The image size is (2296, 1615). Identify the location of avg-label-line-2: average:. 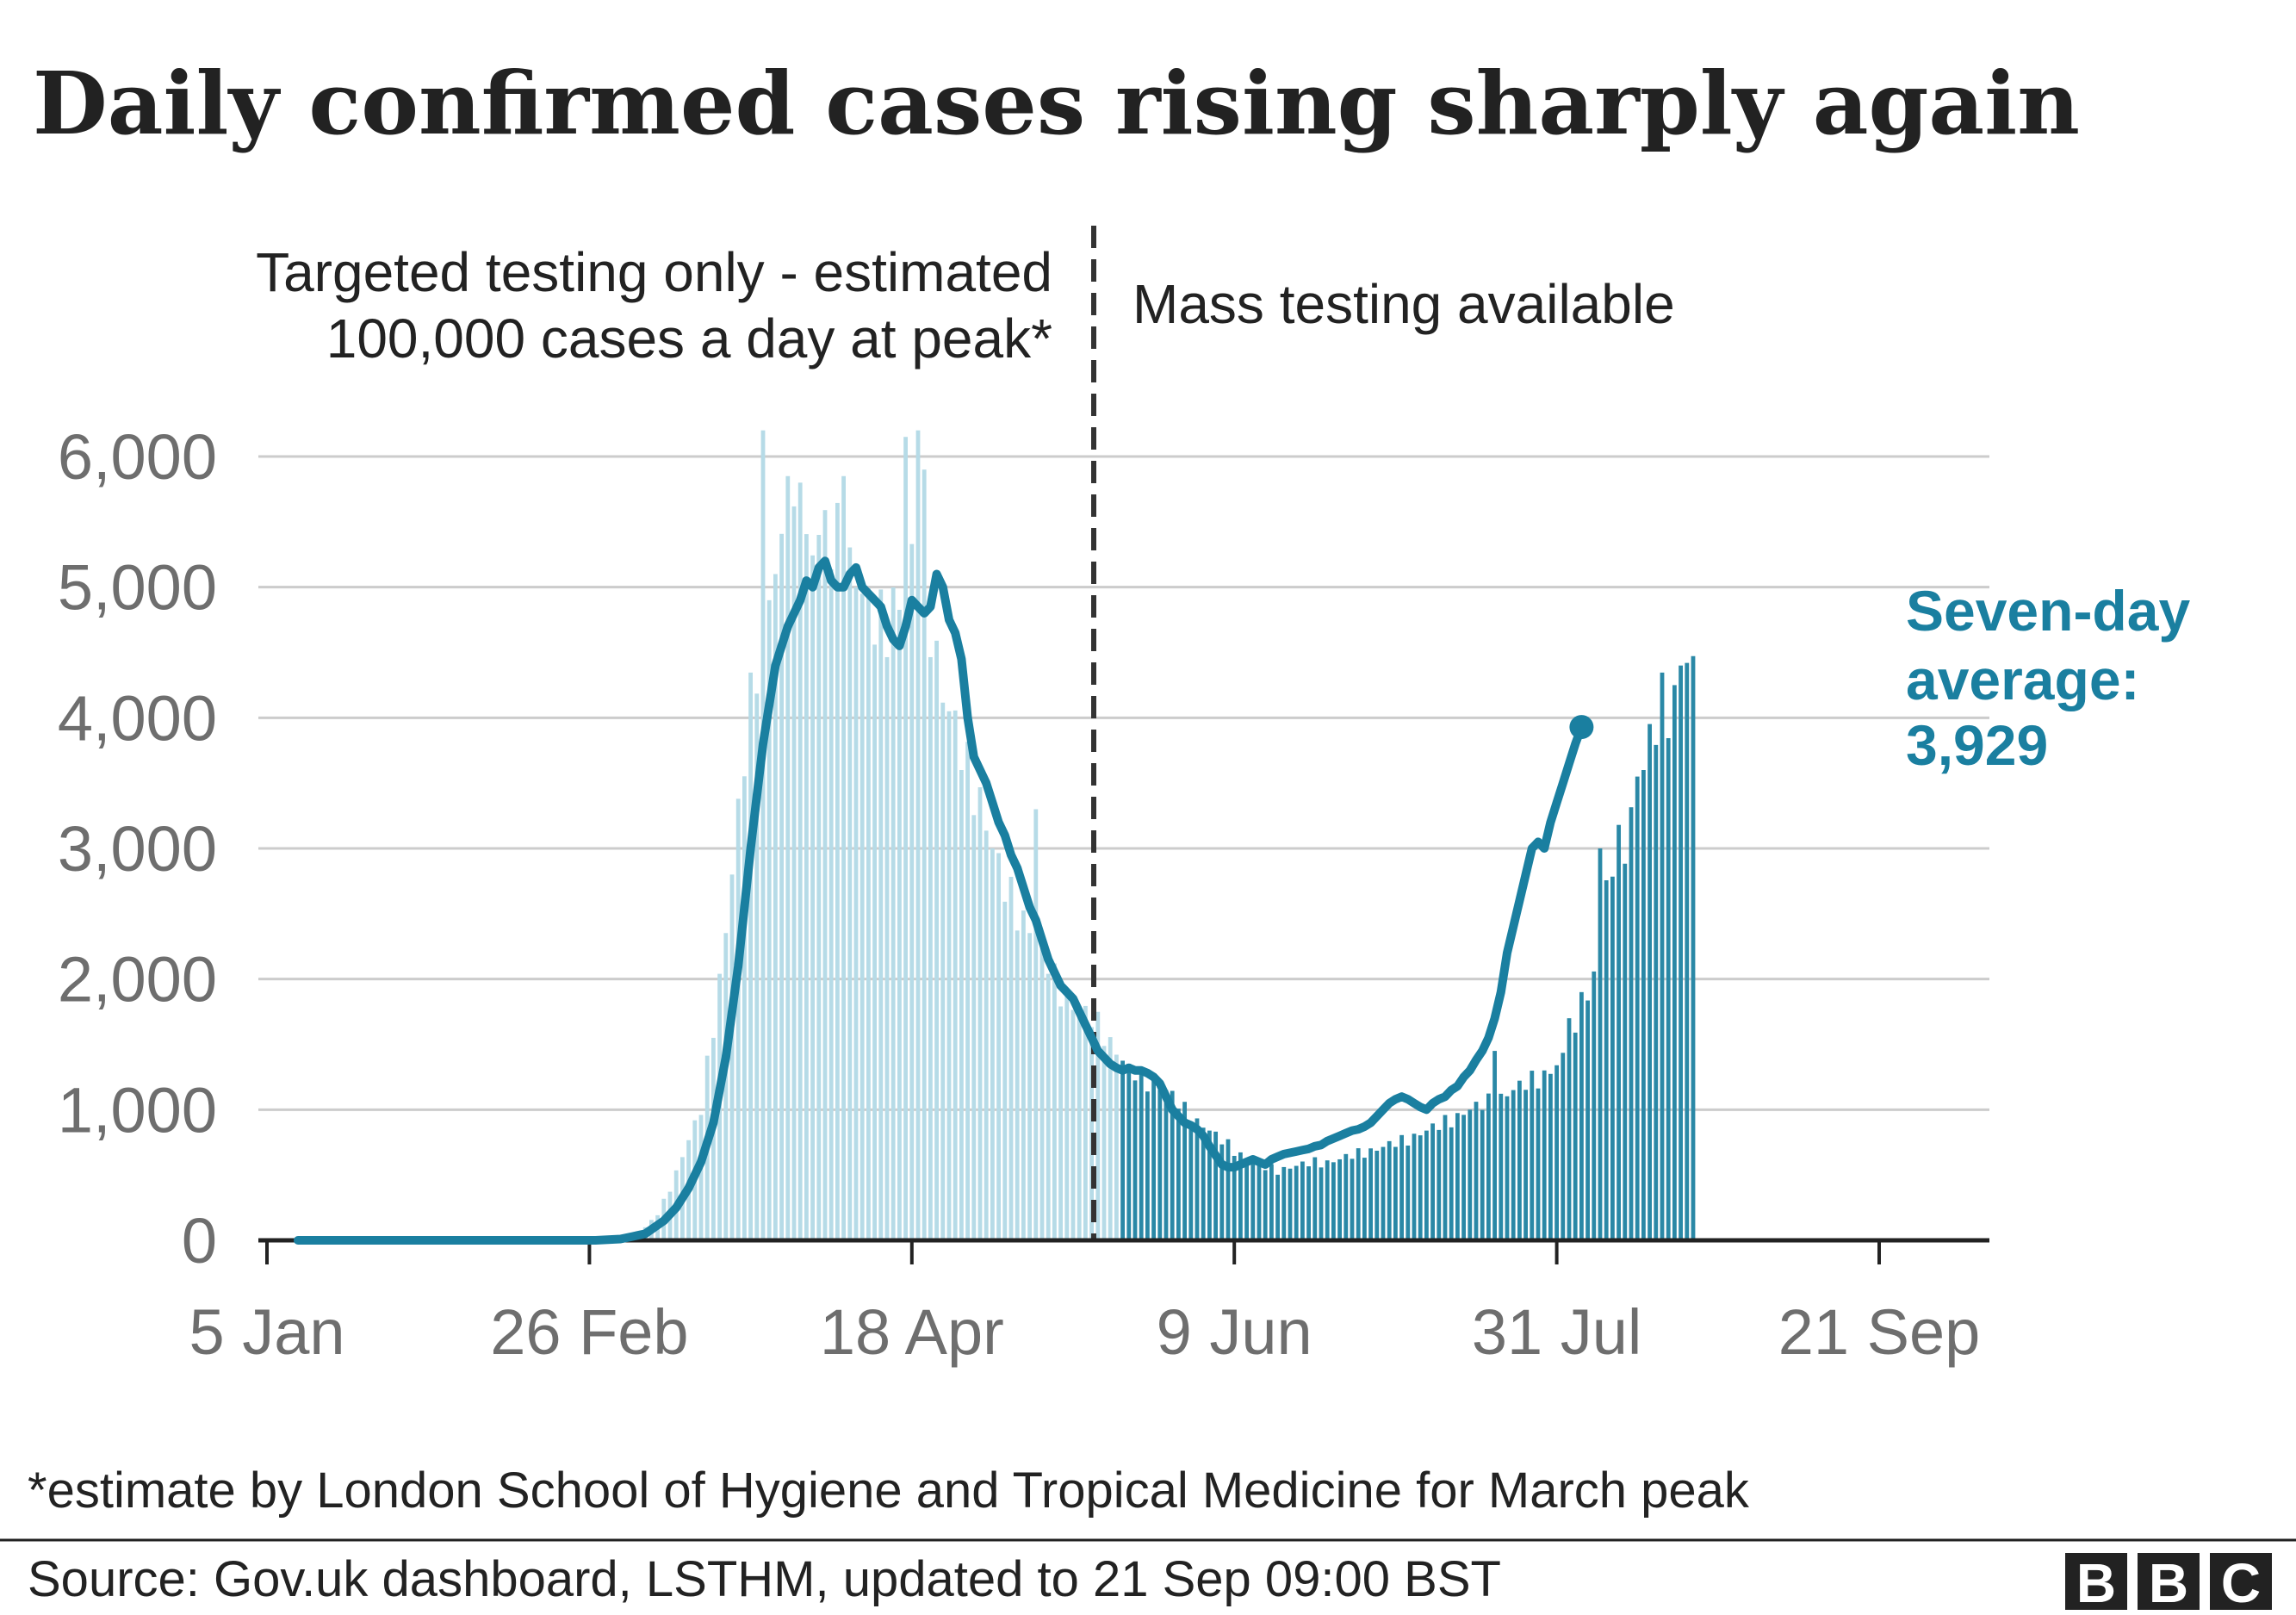
(2023, 679).